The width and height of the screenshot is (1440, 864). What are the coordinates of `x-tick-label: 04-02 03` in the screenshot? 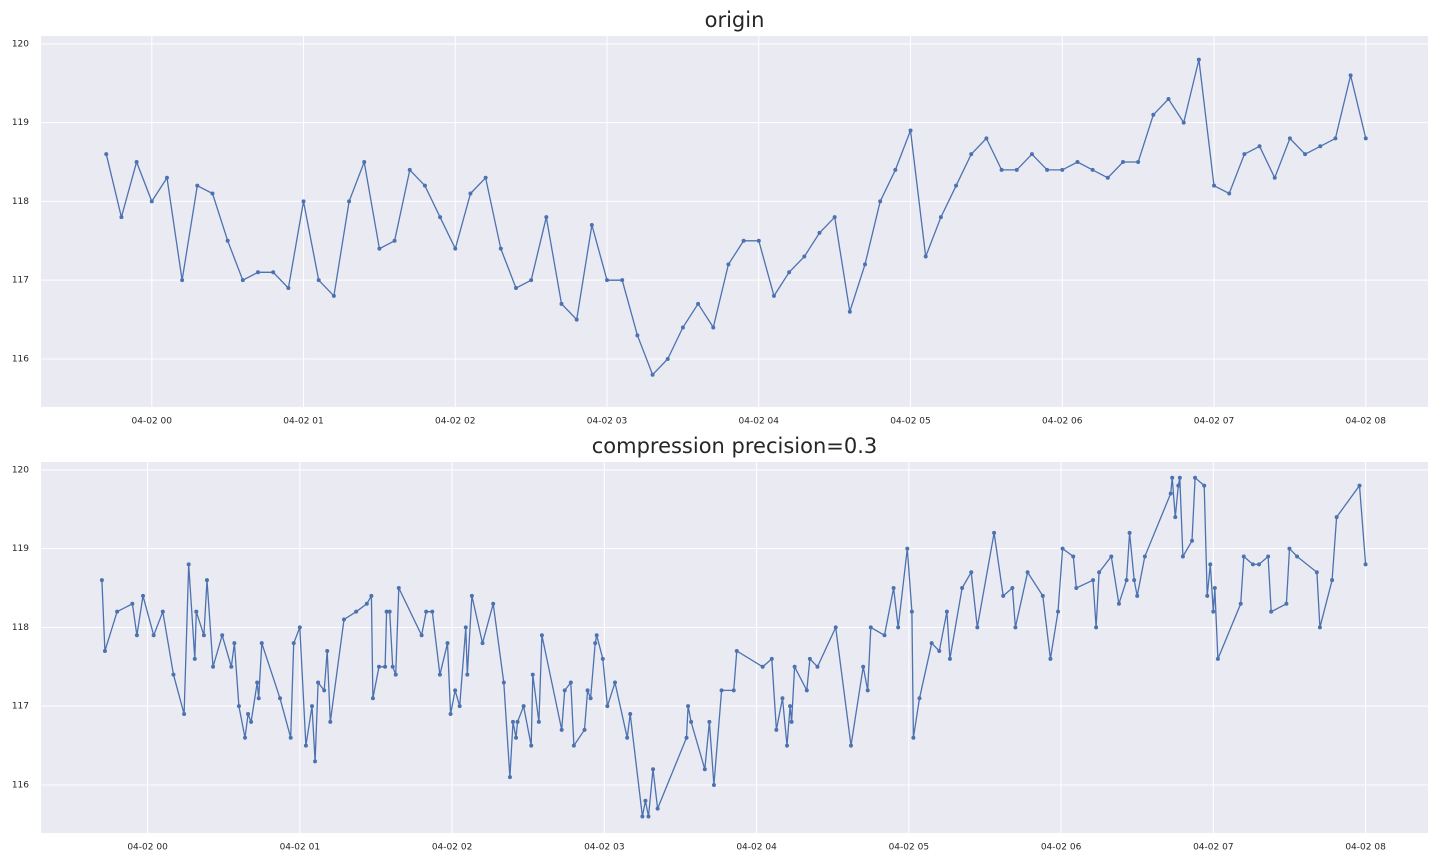 It's located at (607, 422).